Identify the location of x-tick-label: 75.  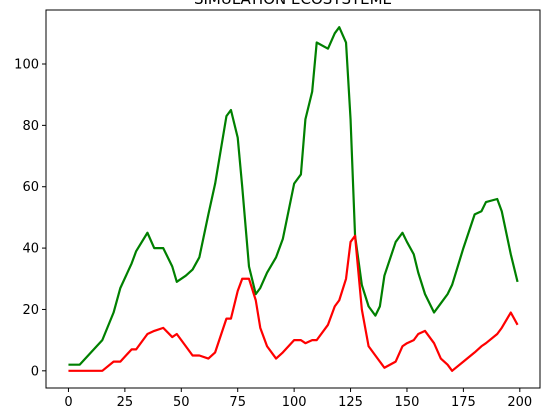
(237, 402).